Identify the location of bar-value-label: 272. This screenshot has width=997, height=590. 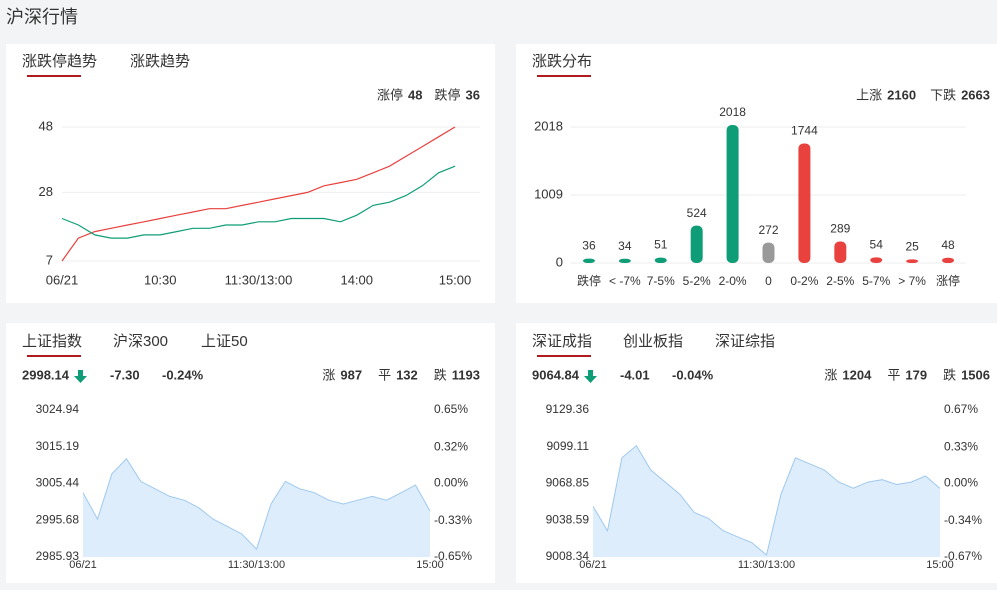
(768, 230).